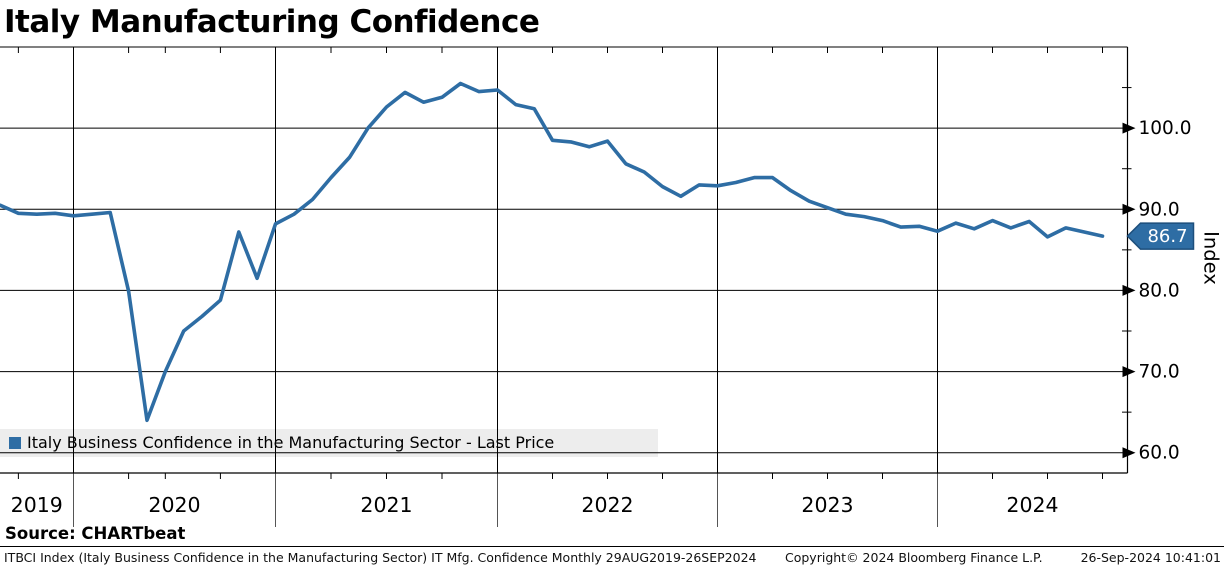  I want to click on last-price-tag, so click(1160, 236).